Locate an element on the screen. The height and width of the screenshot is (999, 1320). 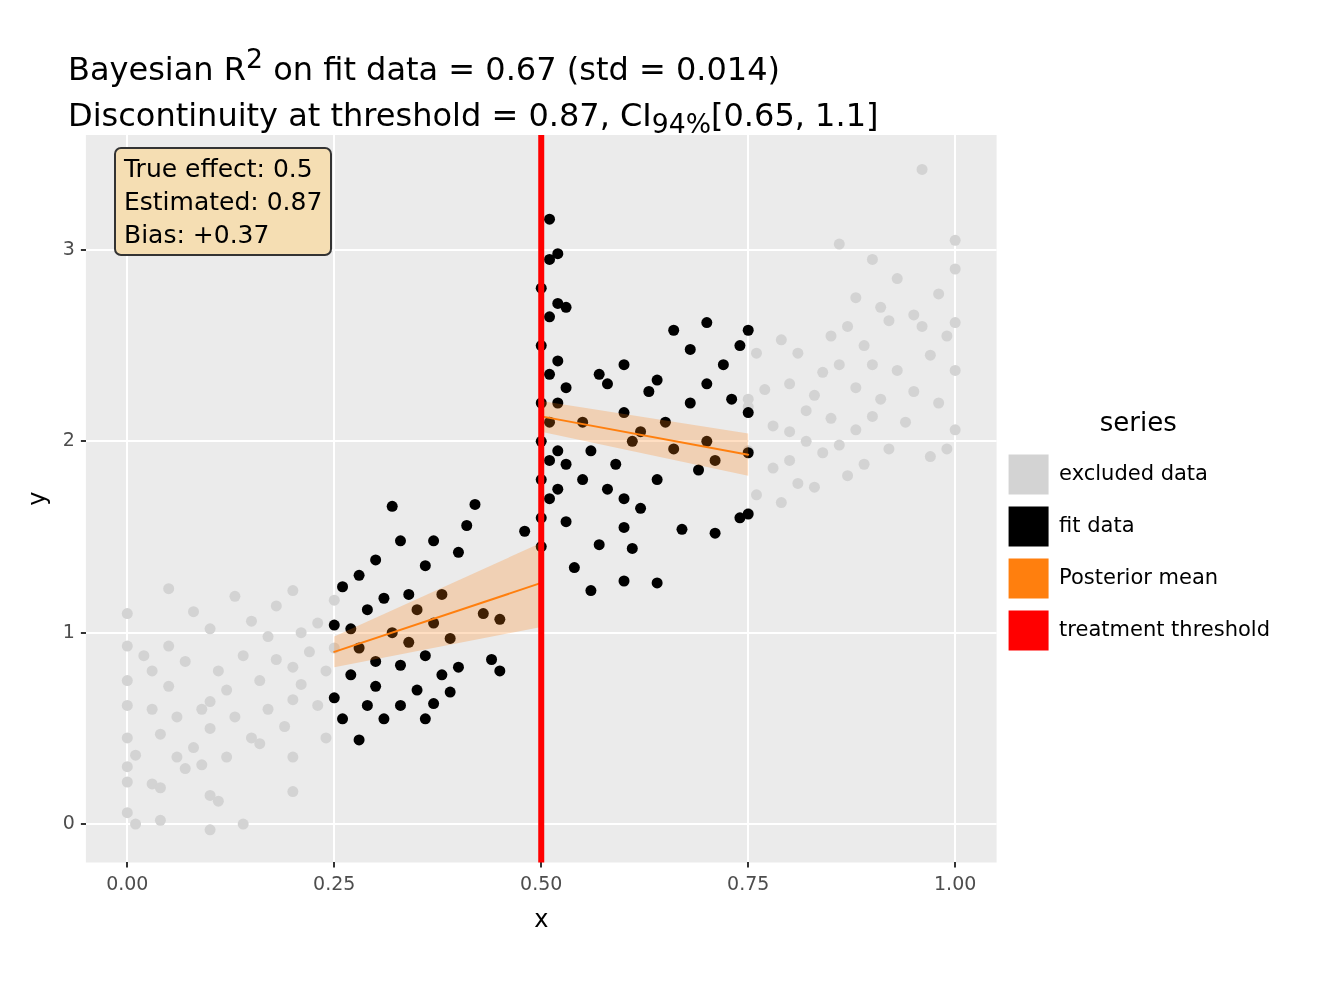
y-axis-title: y is located at coordinates (36, 498).